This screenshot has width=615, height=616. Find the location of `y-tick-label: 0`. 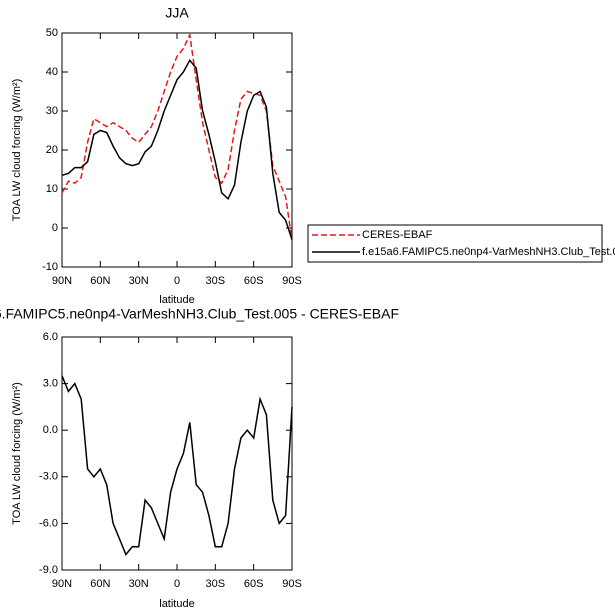

y-tick-label: 0 is located at coordinates (55, 228).